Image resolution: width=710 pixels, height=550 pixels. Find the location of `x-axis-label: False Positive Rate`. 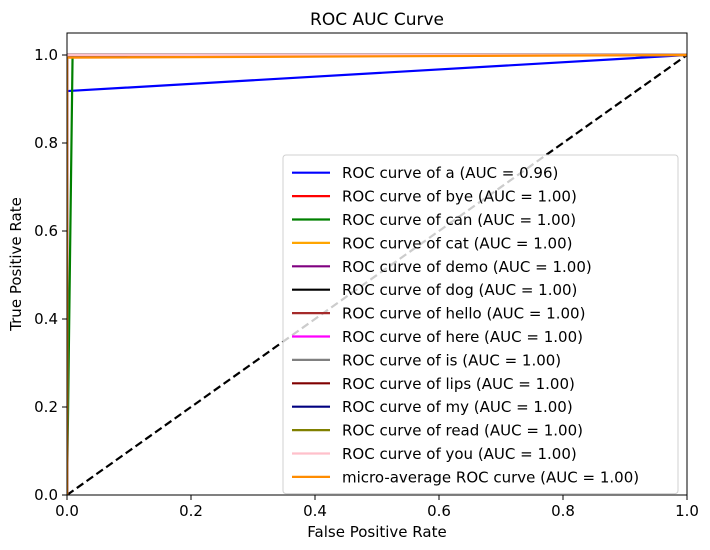

x-axis-label: False Positive Rate is located at coordinates (376, 532).